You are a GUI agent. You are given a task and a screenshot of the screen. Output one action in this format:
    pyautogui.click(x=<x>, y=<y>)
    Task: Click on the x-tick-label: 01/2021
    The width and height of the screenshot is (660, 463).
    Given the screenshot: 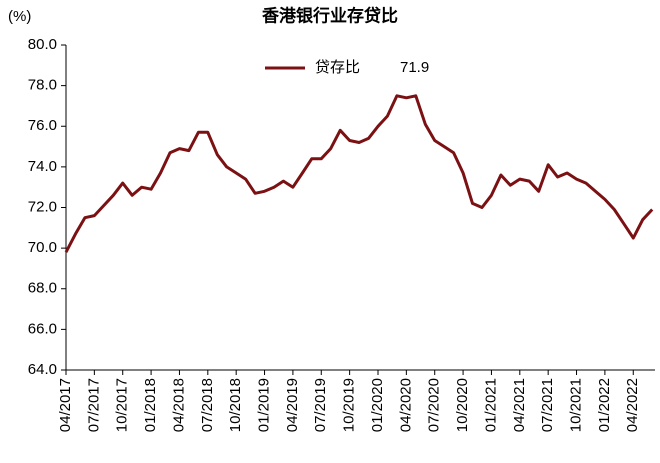 What is the action you would take?
    pyautogui.click(x=490, y=405)
    